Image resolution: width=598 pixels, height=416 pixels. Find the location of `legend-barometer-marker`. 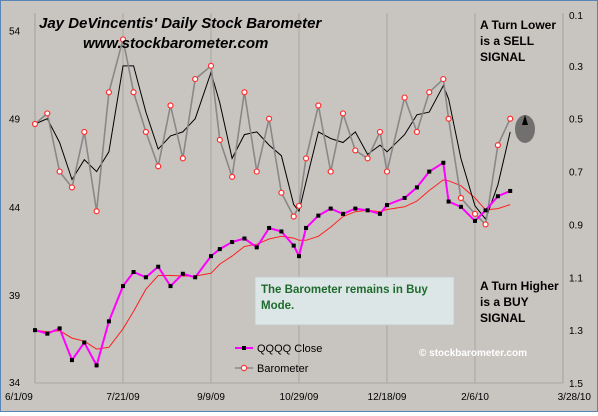

legend-barometer-marker is located at coordinates (244, 368).